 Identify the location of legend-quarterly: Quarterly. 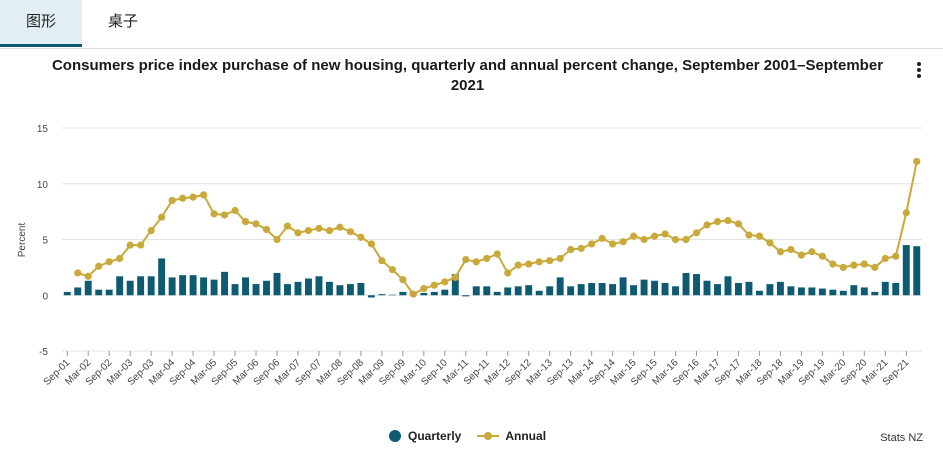
(424, 436).